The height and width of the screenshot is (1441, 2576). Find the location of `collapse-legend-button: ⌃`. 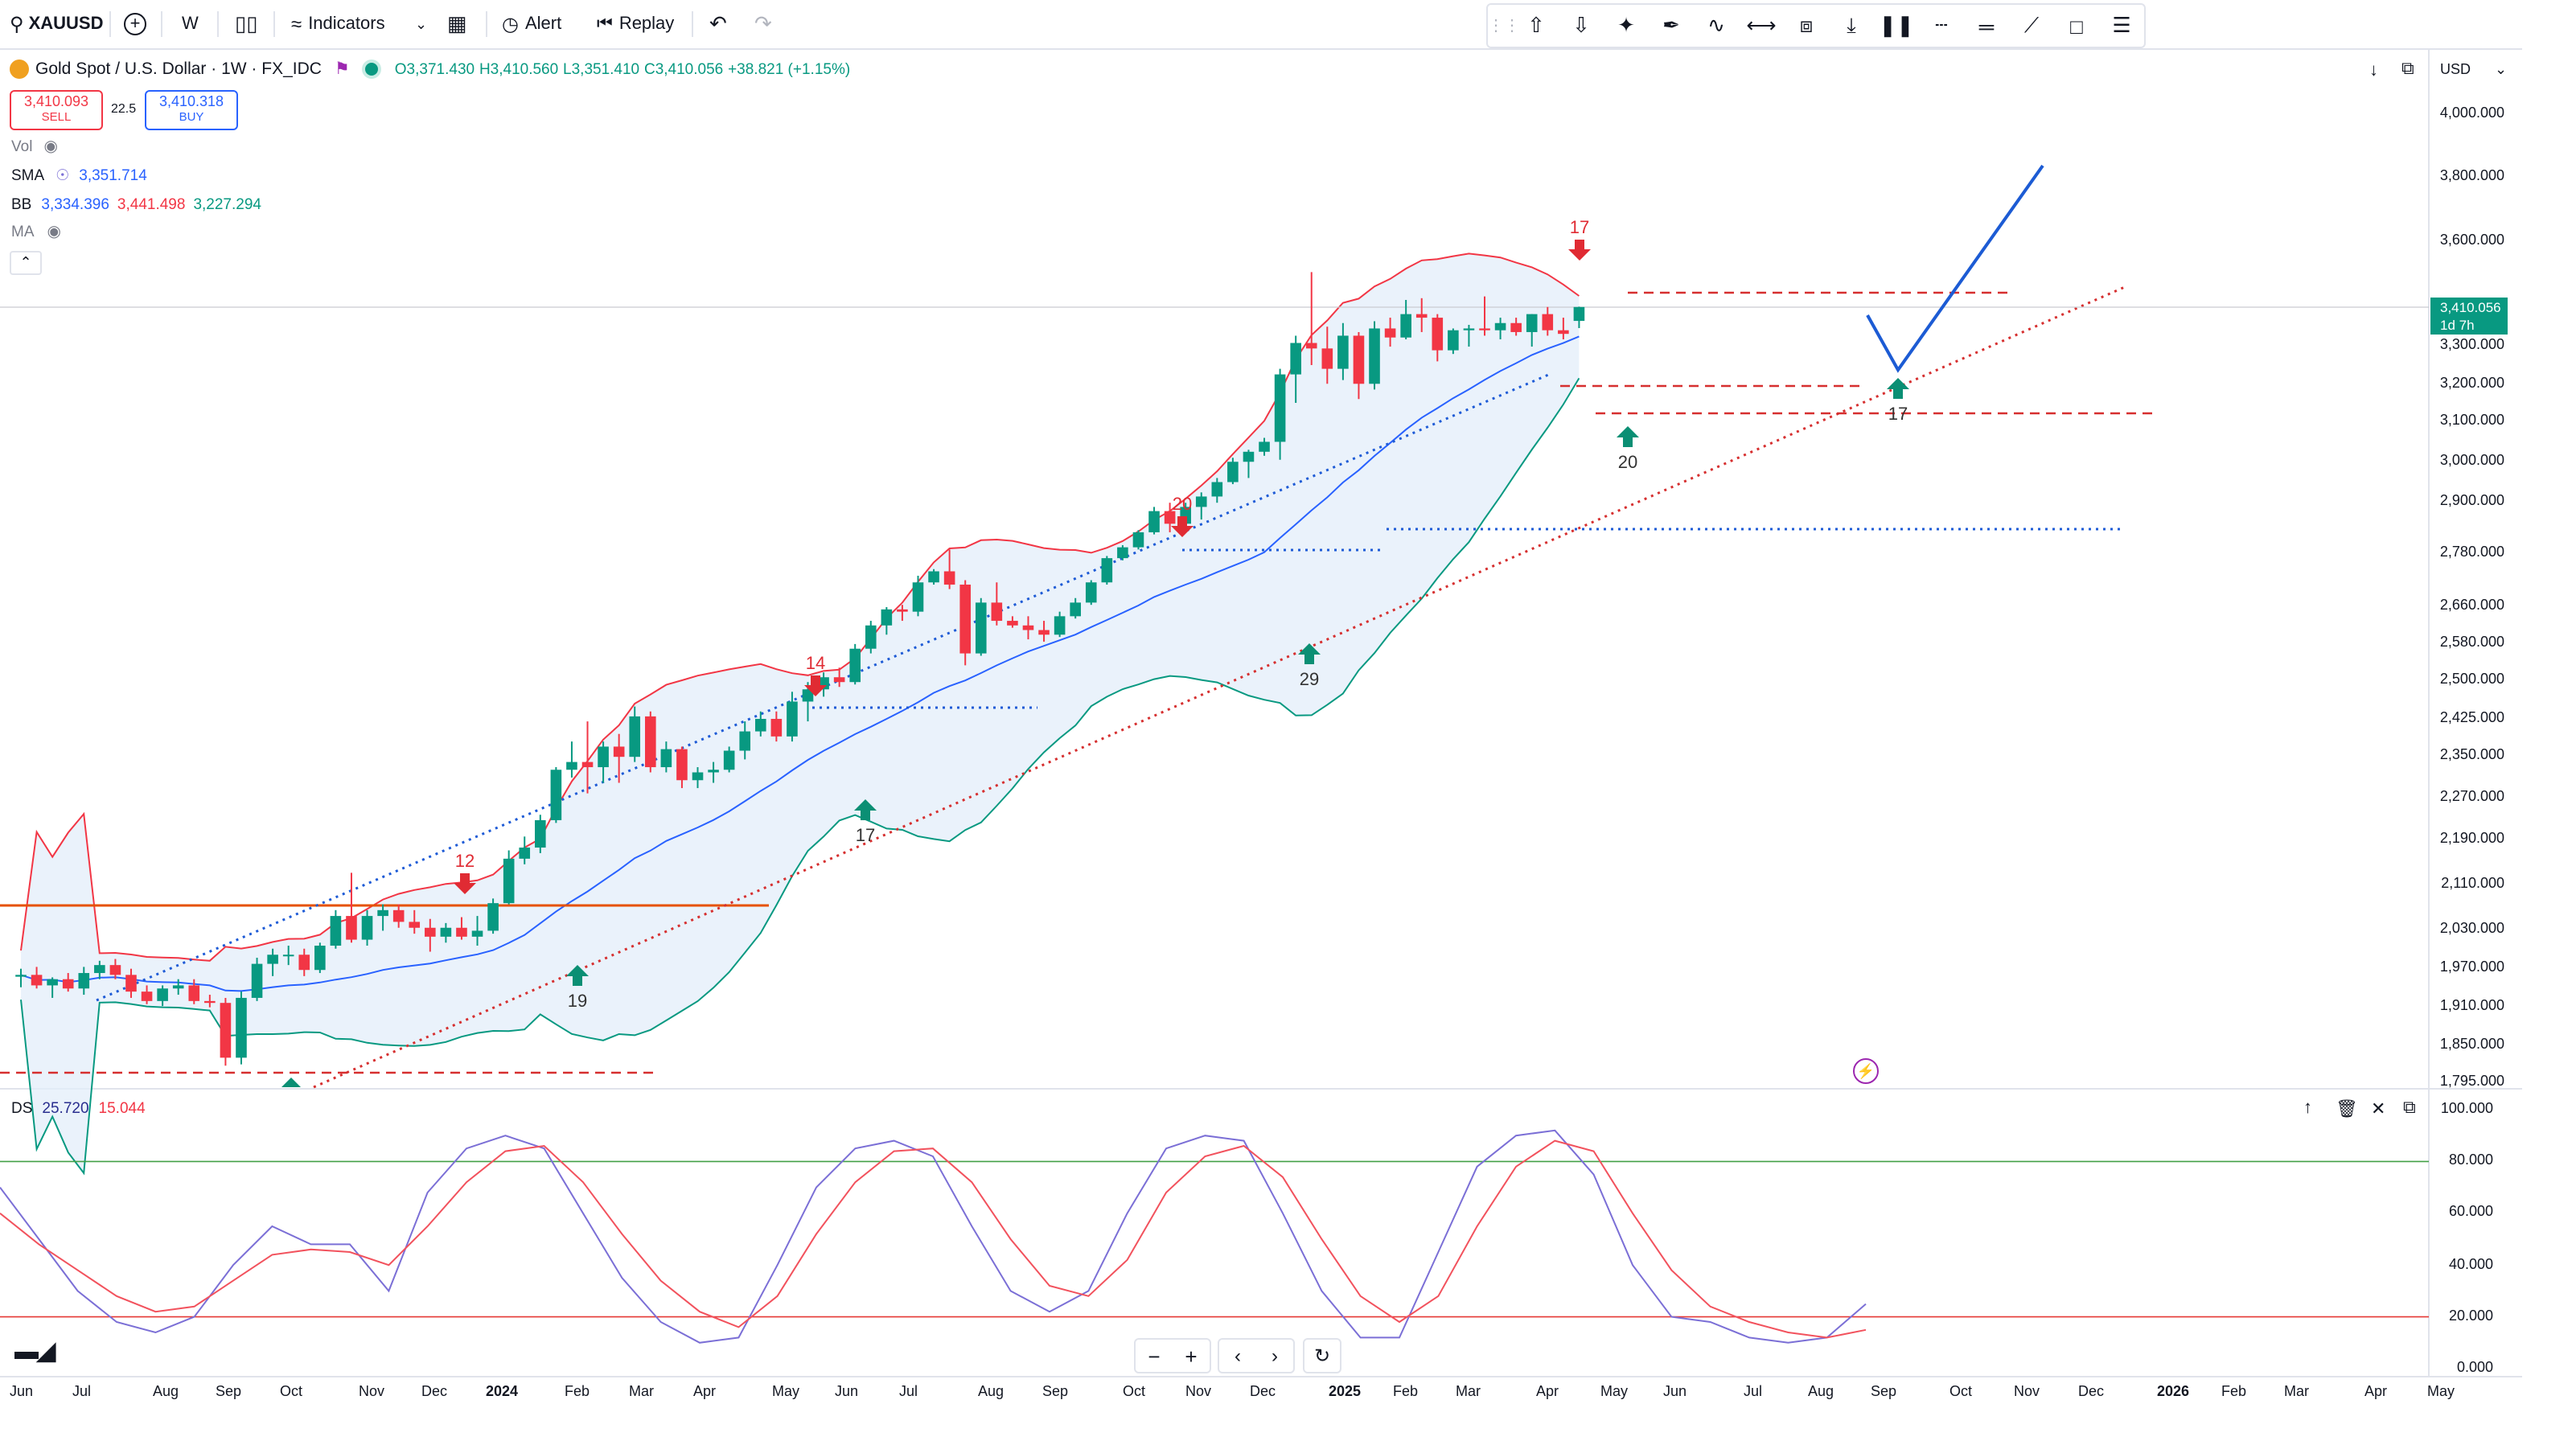

collapse-legend-button: ⌃ is located at coordinates (26, 263).